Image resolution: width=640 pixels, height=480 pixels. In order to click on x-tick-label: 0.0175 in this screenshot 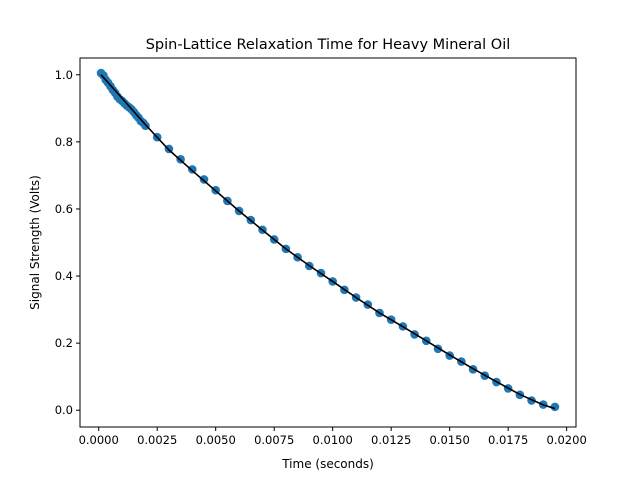, I will do `click(508, 440)`.